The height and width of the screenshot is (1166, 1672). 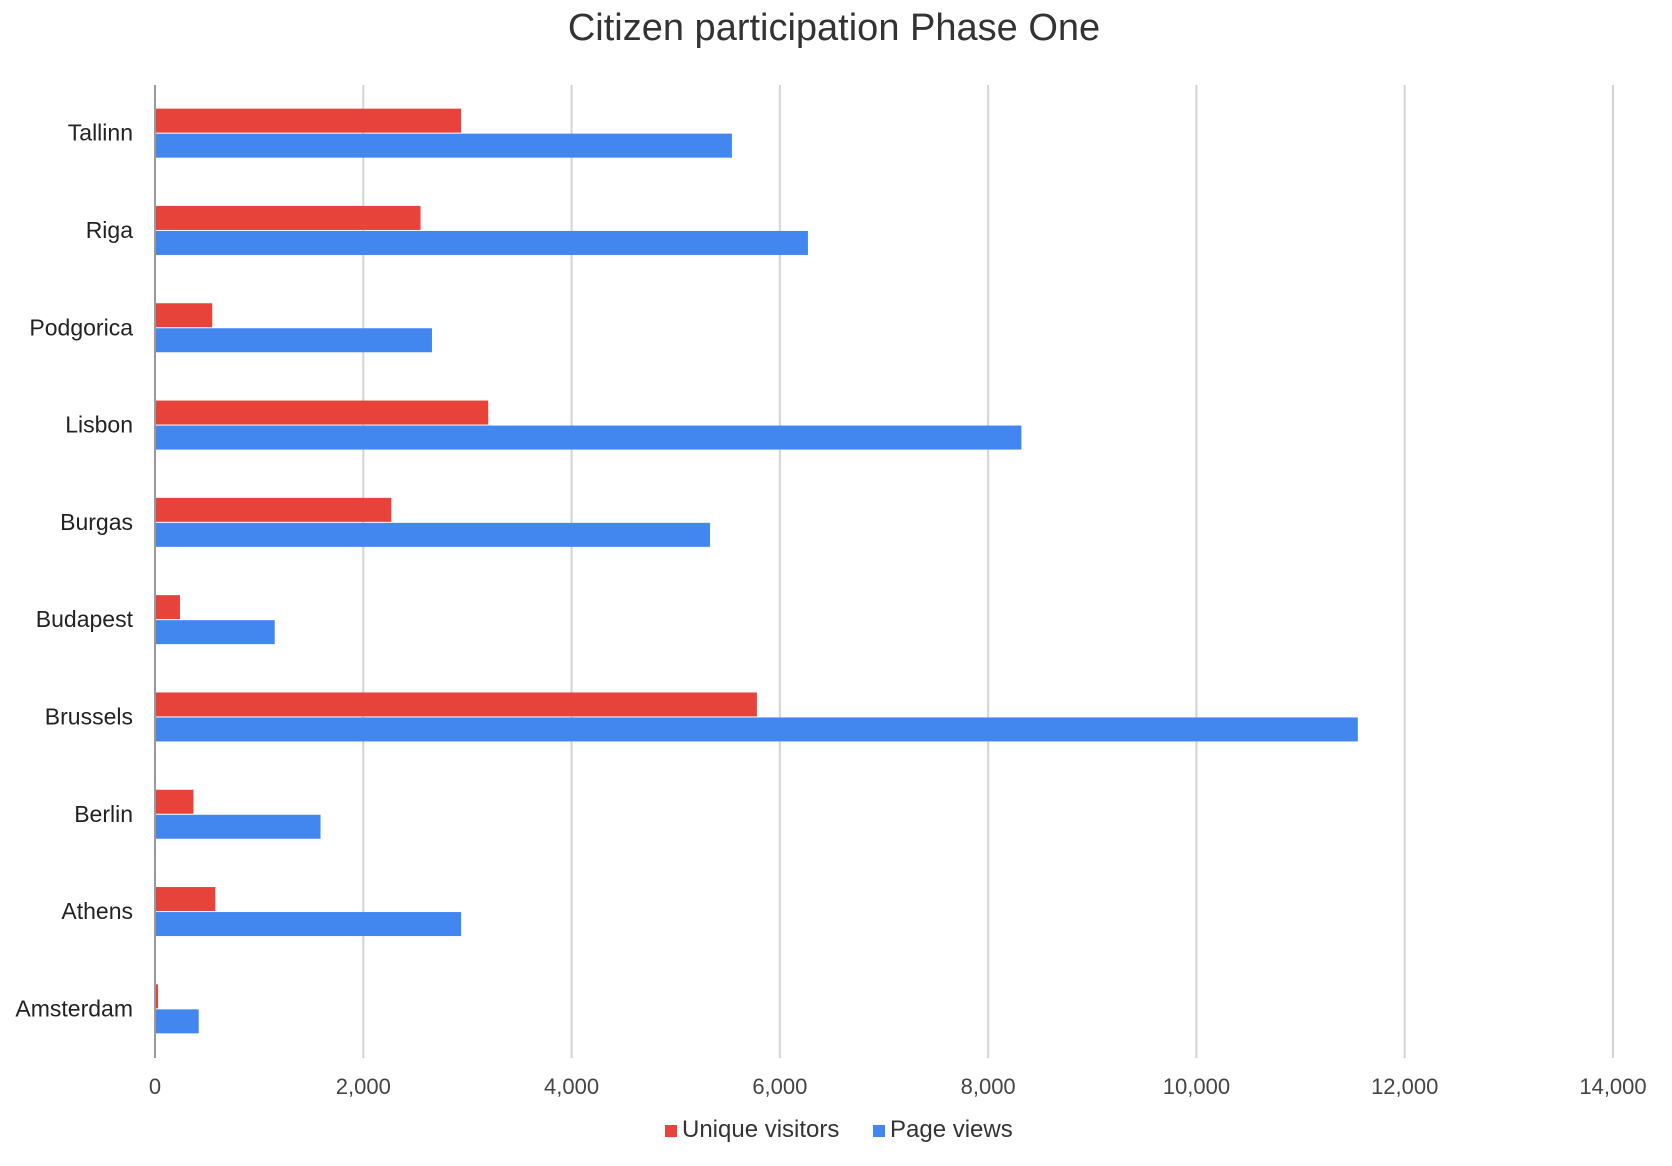 What do you see at coordinates (571, 1086) in the screenshot?
I see `x-tick-label: 4,000` at bounding box center [571, 1086].